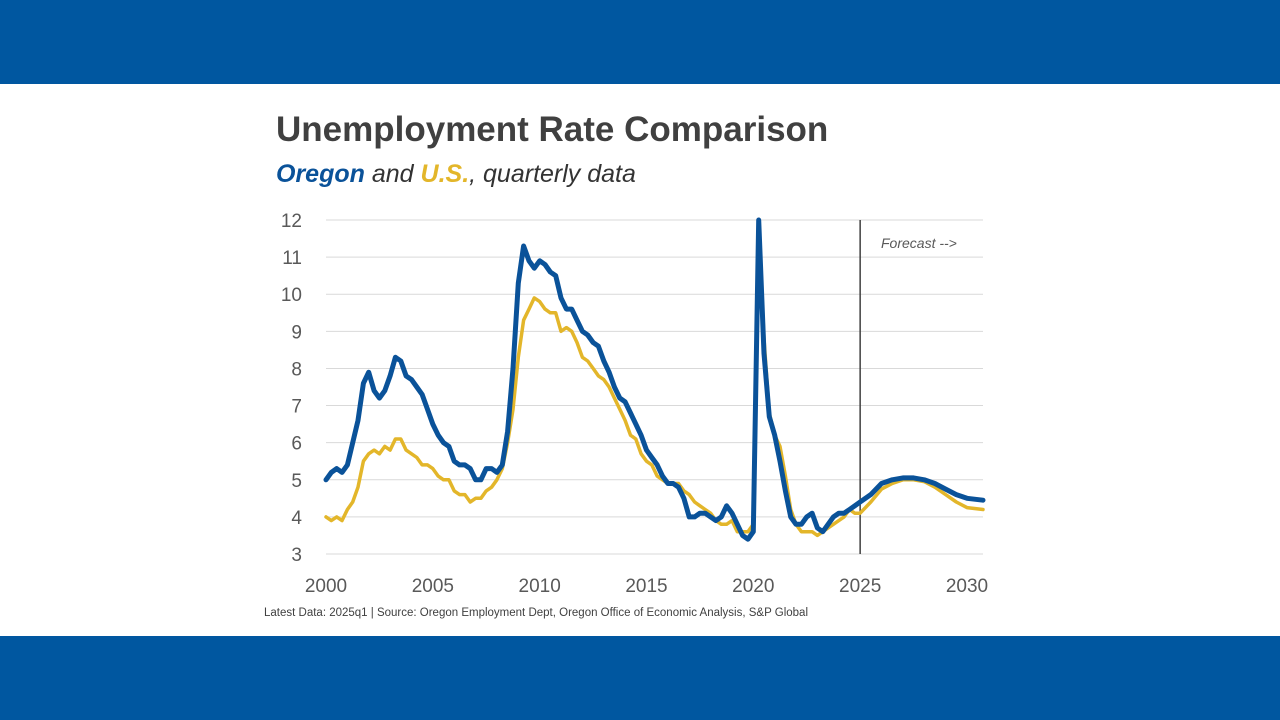 The width and height of the screenshot is (1280, 720). What do you see at coordinates (967, 586) in the screenshot?
I see `x-tick-label-2030: 2030` at bounding box center [967, 586].